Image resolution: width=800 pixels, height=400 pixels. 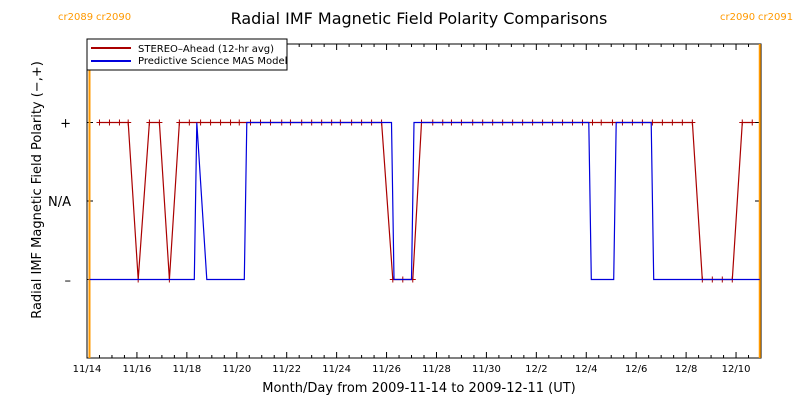 I want to click on right-marker-label-b: cr2091, so click(x=775, y=17).